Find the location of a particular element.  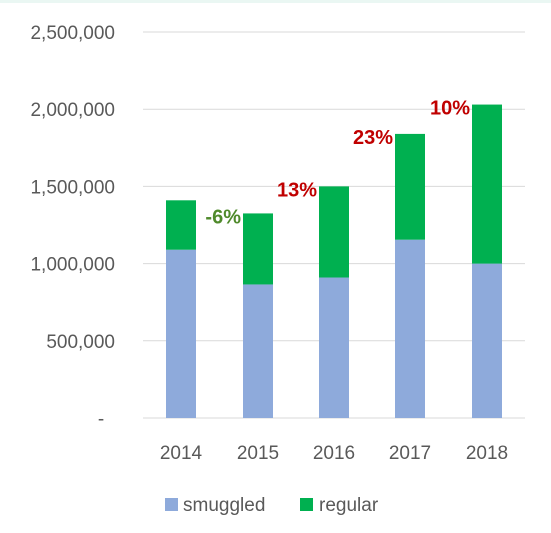

x-tick-label: 2016 is located at coordinates (334, 453).